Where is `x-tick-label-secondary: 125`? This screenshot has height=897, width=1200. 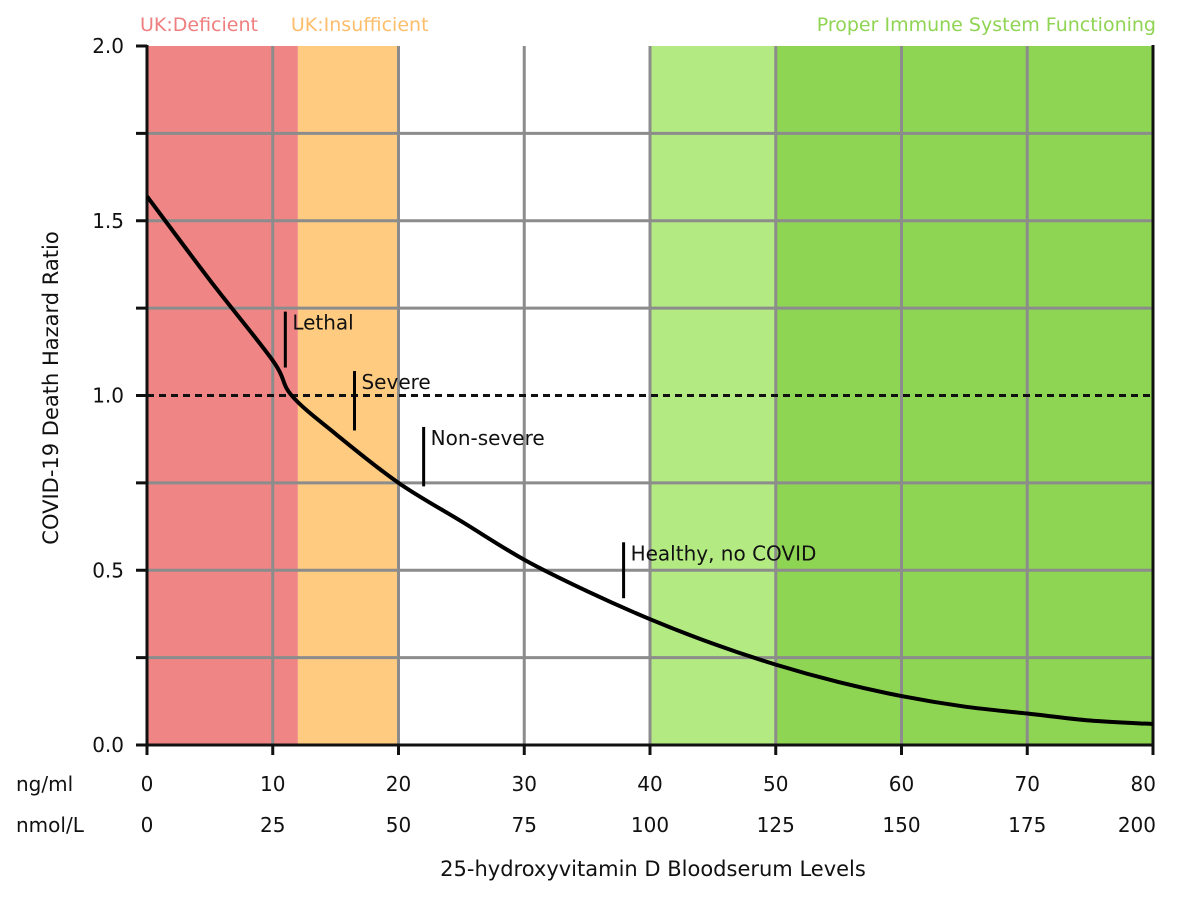 x-tick-label-secondary: 125 is located at coordinates (776, 825).